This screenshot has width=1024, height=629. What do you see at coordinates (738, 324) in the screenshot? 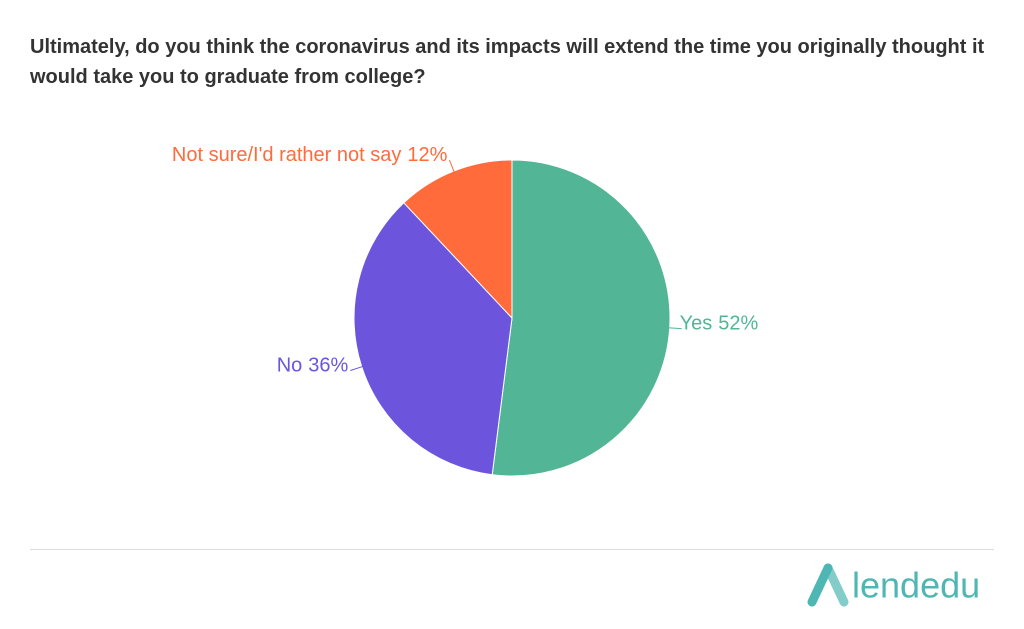
I see `slice-value-label: 52%` at bounding box center [738, 324].